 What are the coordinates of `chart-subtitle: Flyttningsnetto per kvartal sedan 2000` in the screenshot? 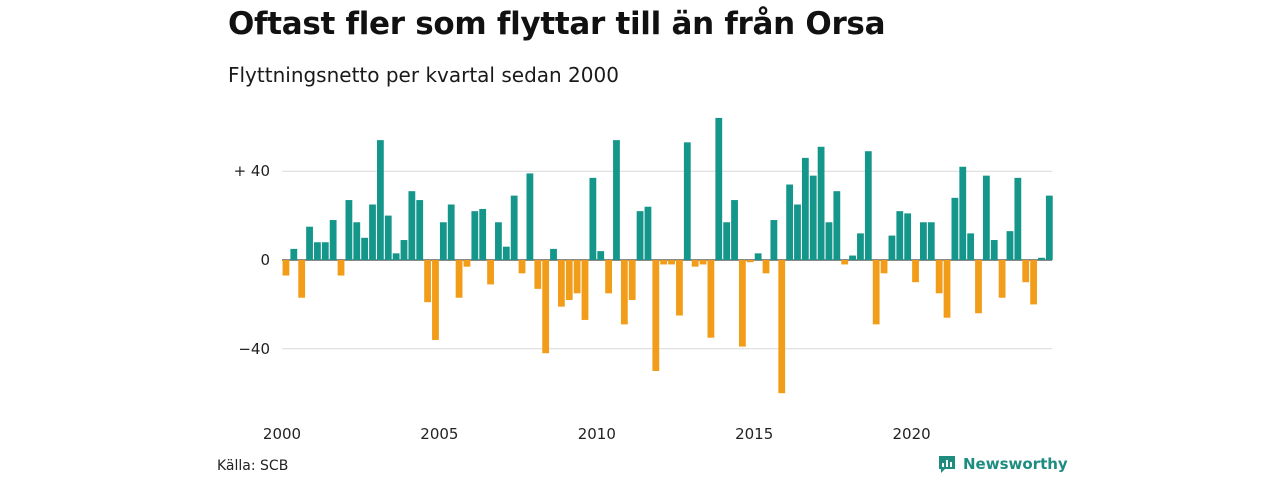 It's located at (423, 75).